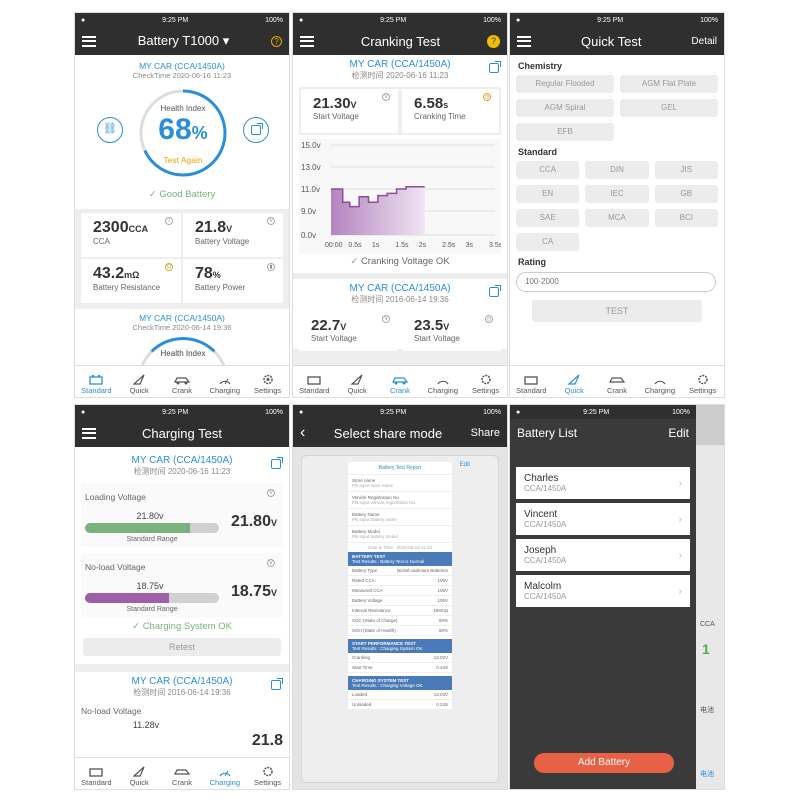  Describe the element at coordinates (183, 40) in the screenshot. I see `page-title: Battery T1000 ▾` at that location.